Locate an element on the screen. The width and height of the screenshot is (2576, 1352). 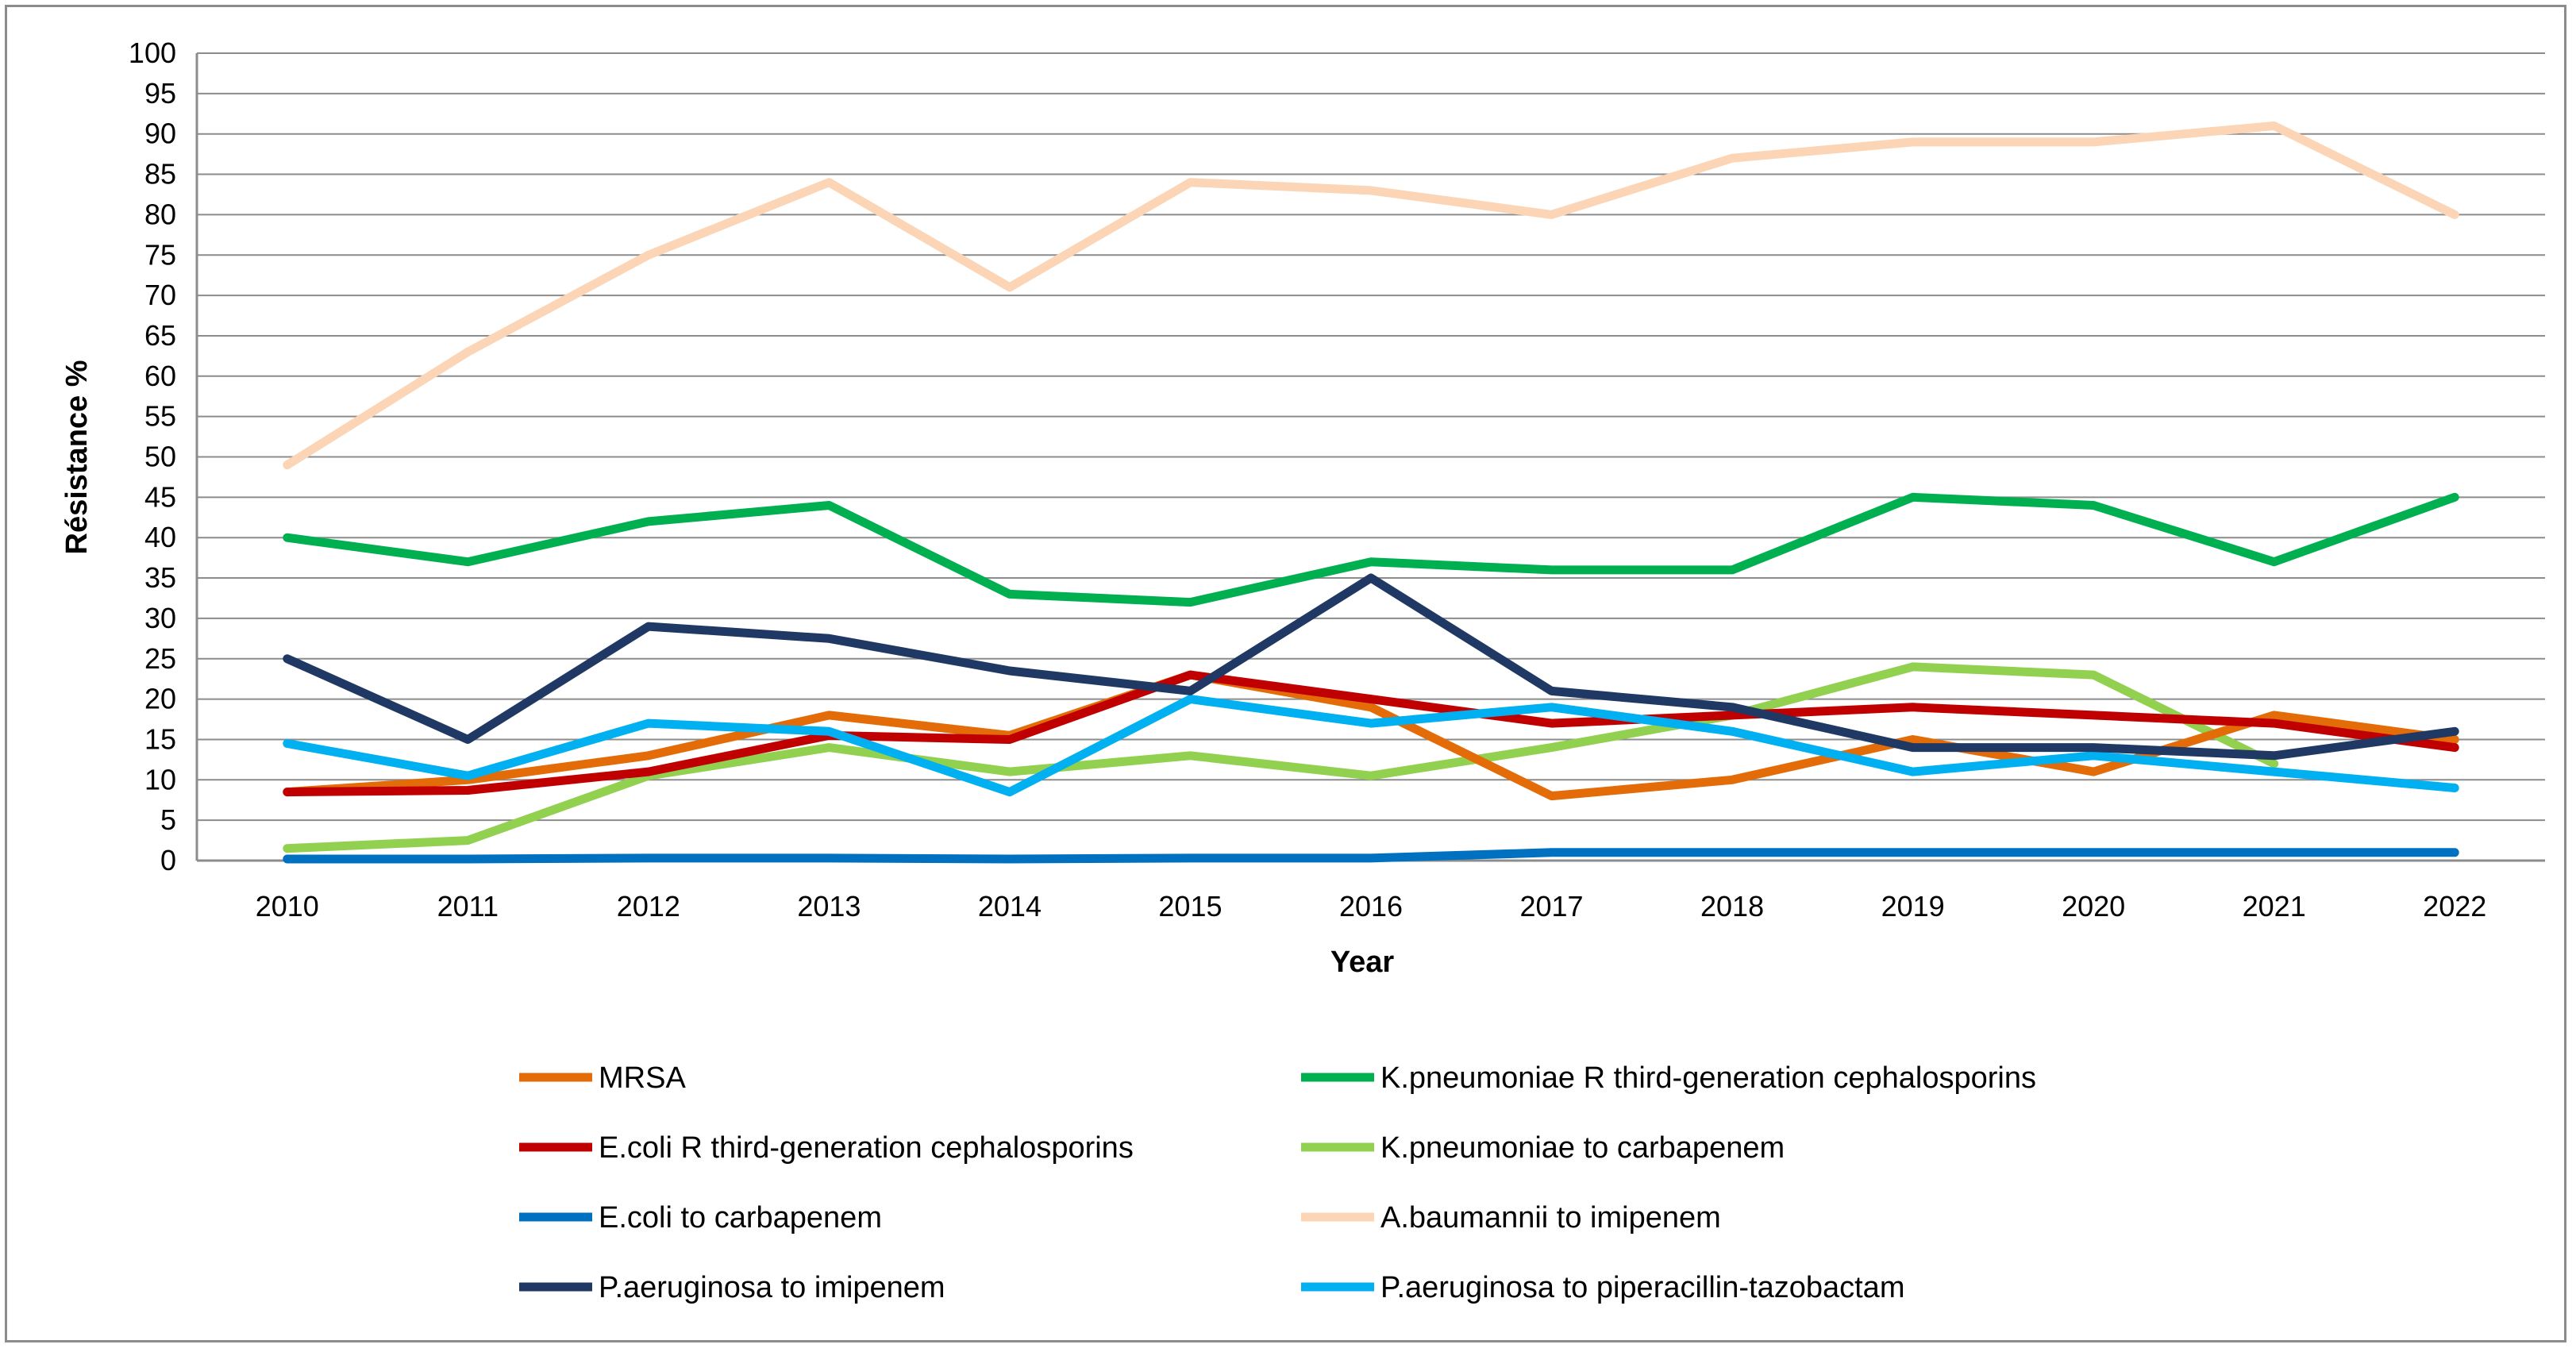
y-tick-label: 50 is located at coordinates (160, 457).